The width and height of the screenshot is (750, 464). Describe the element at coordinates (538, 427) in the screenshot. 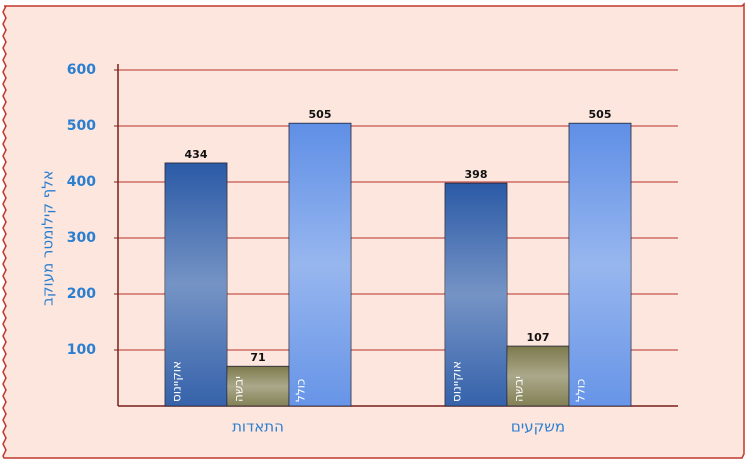

I see `x-tick-label: משקעים` at that location.